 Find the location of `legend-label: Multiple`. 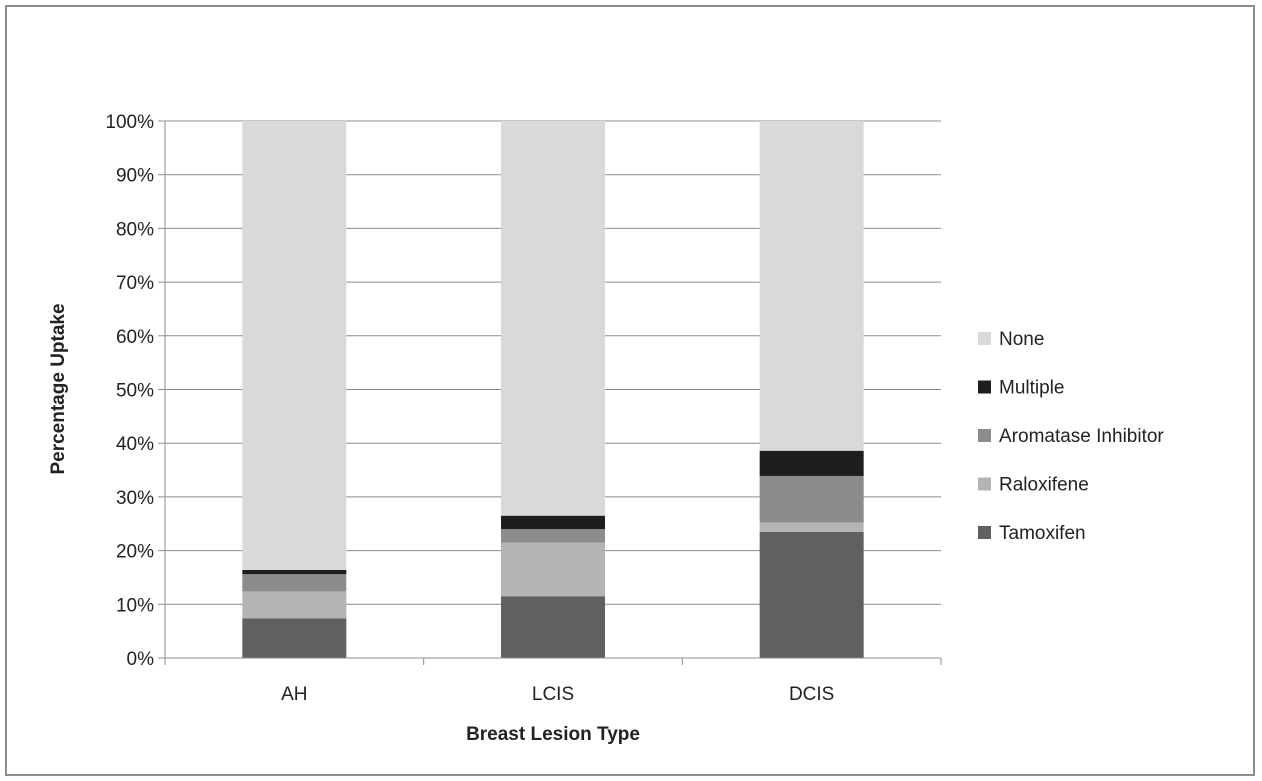

legend-label: Multiple is located at coordinates (1031, 388).